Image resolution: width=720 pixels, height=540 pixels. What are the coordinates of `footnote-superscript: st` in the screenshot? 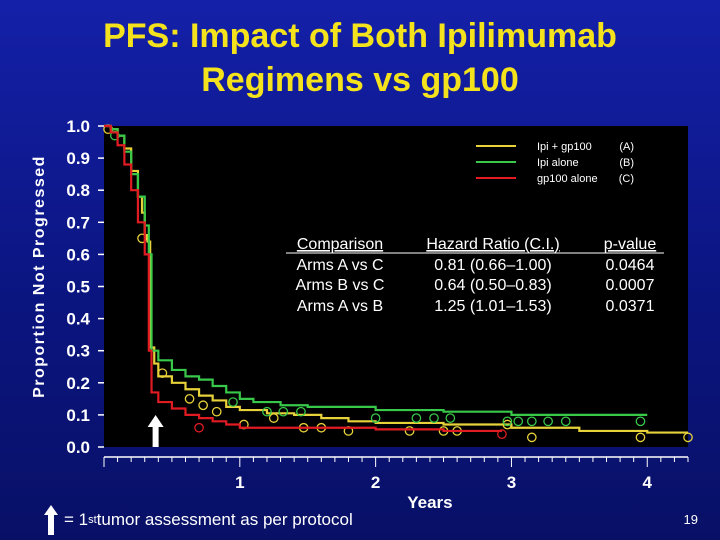 It's located at (92, 520).